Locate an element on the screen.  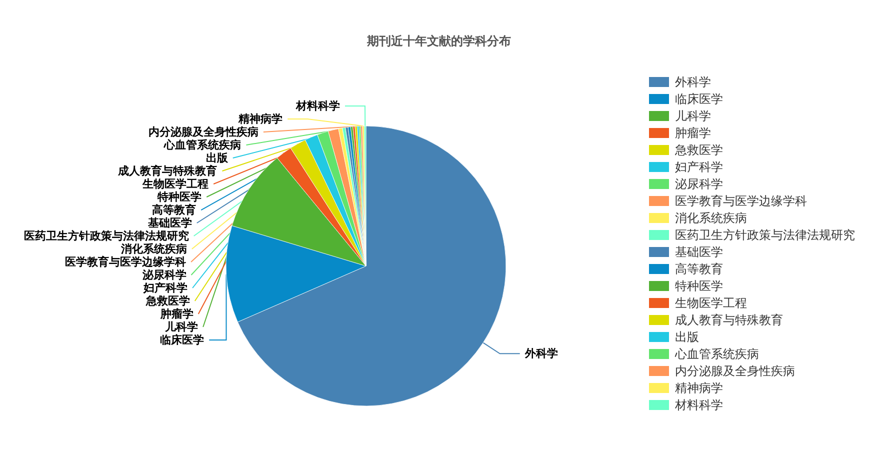
slice-label: 急救医学 is located at coordinates (167, 301).